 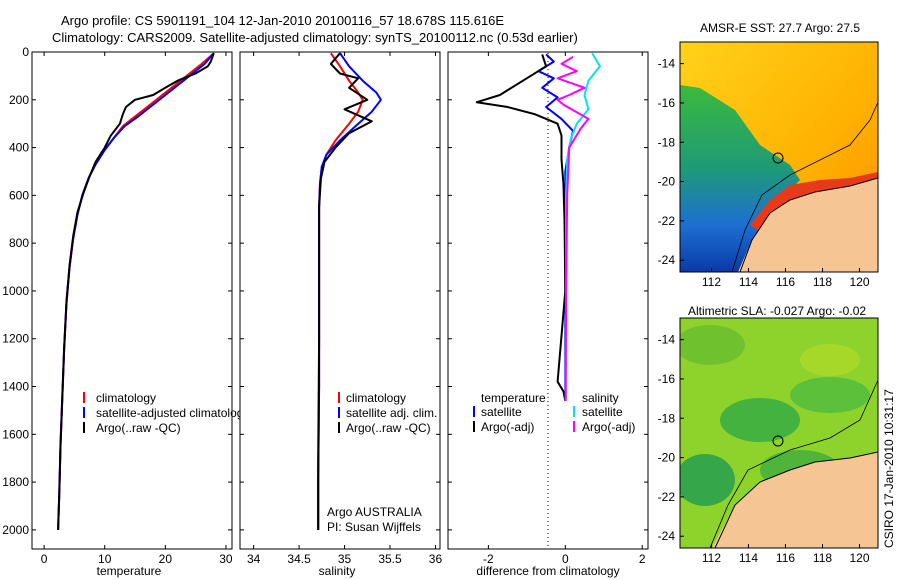 What do you see at coordinates (129, 571) in the screenshot?
I see `temperature-xlabel: temperature` at bounding box center [129, 571].